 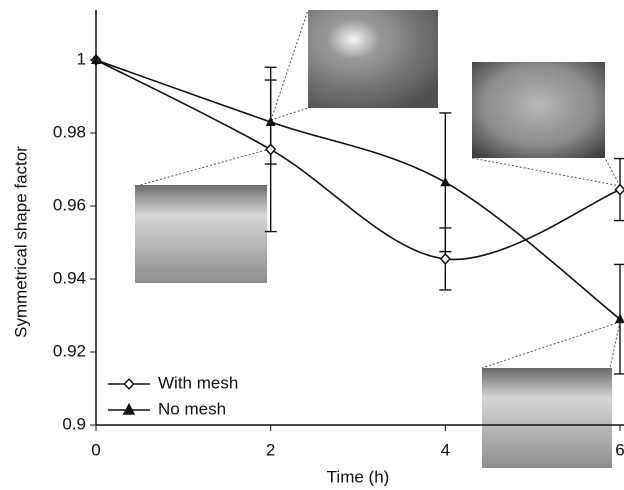 What do you see at coordinates (69, 277) in the screenshot?
I see `y-tick-label: 0.94` at bounding box center [69, 277].